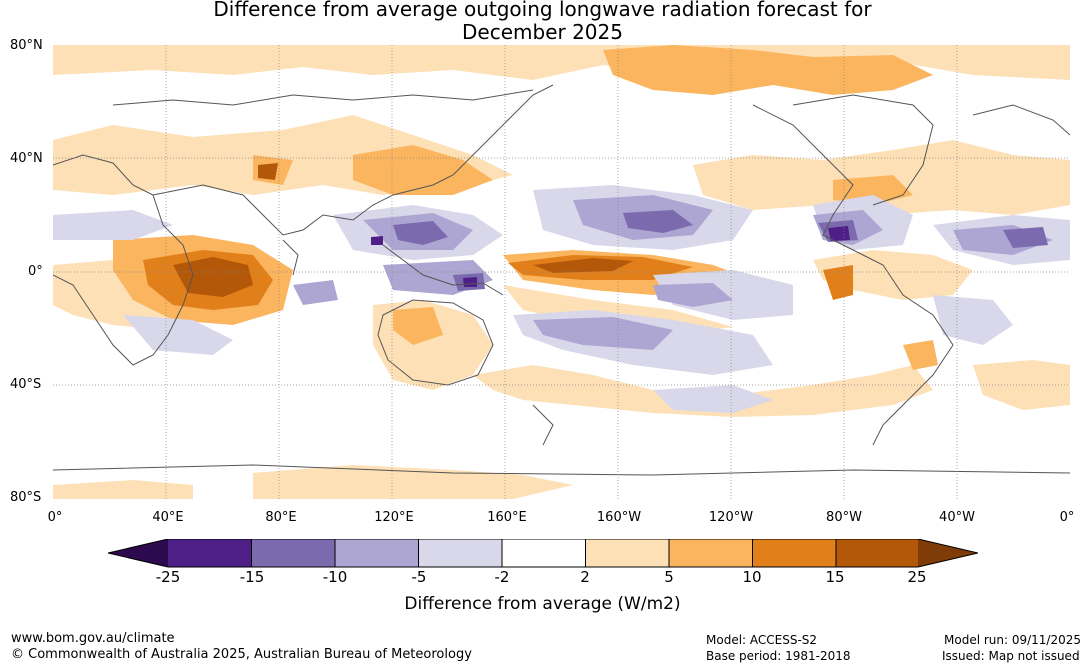 The height and width of the screenshot is (667, 1085). Describe the element at coordinates (335, 577) in the screenshot. I see `colorbar-tick: -10` at that location.